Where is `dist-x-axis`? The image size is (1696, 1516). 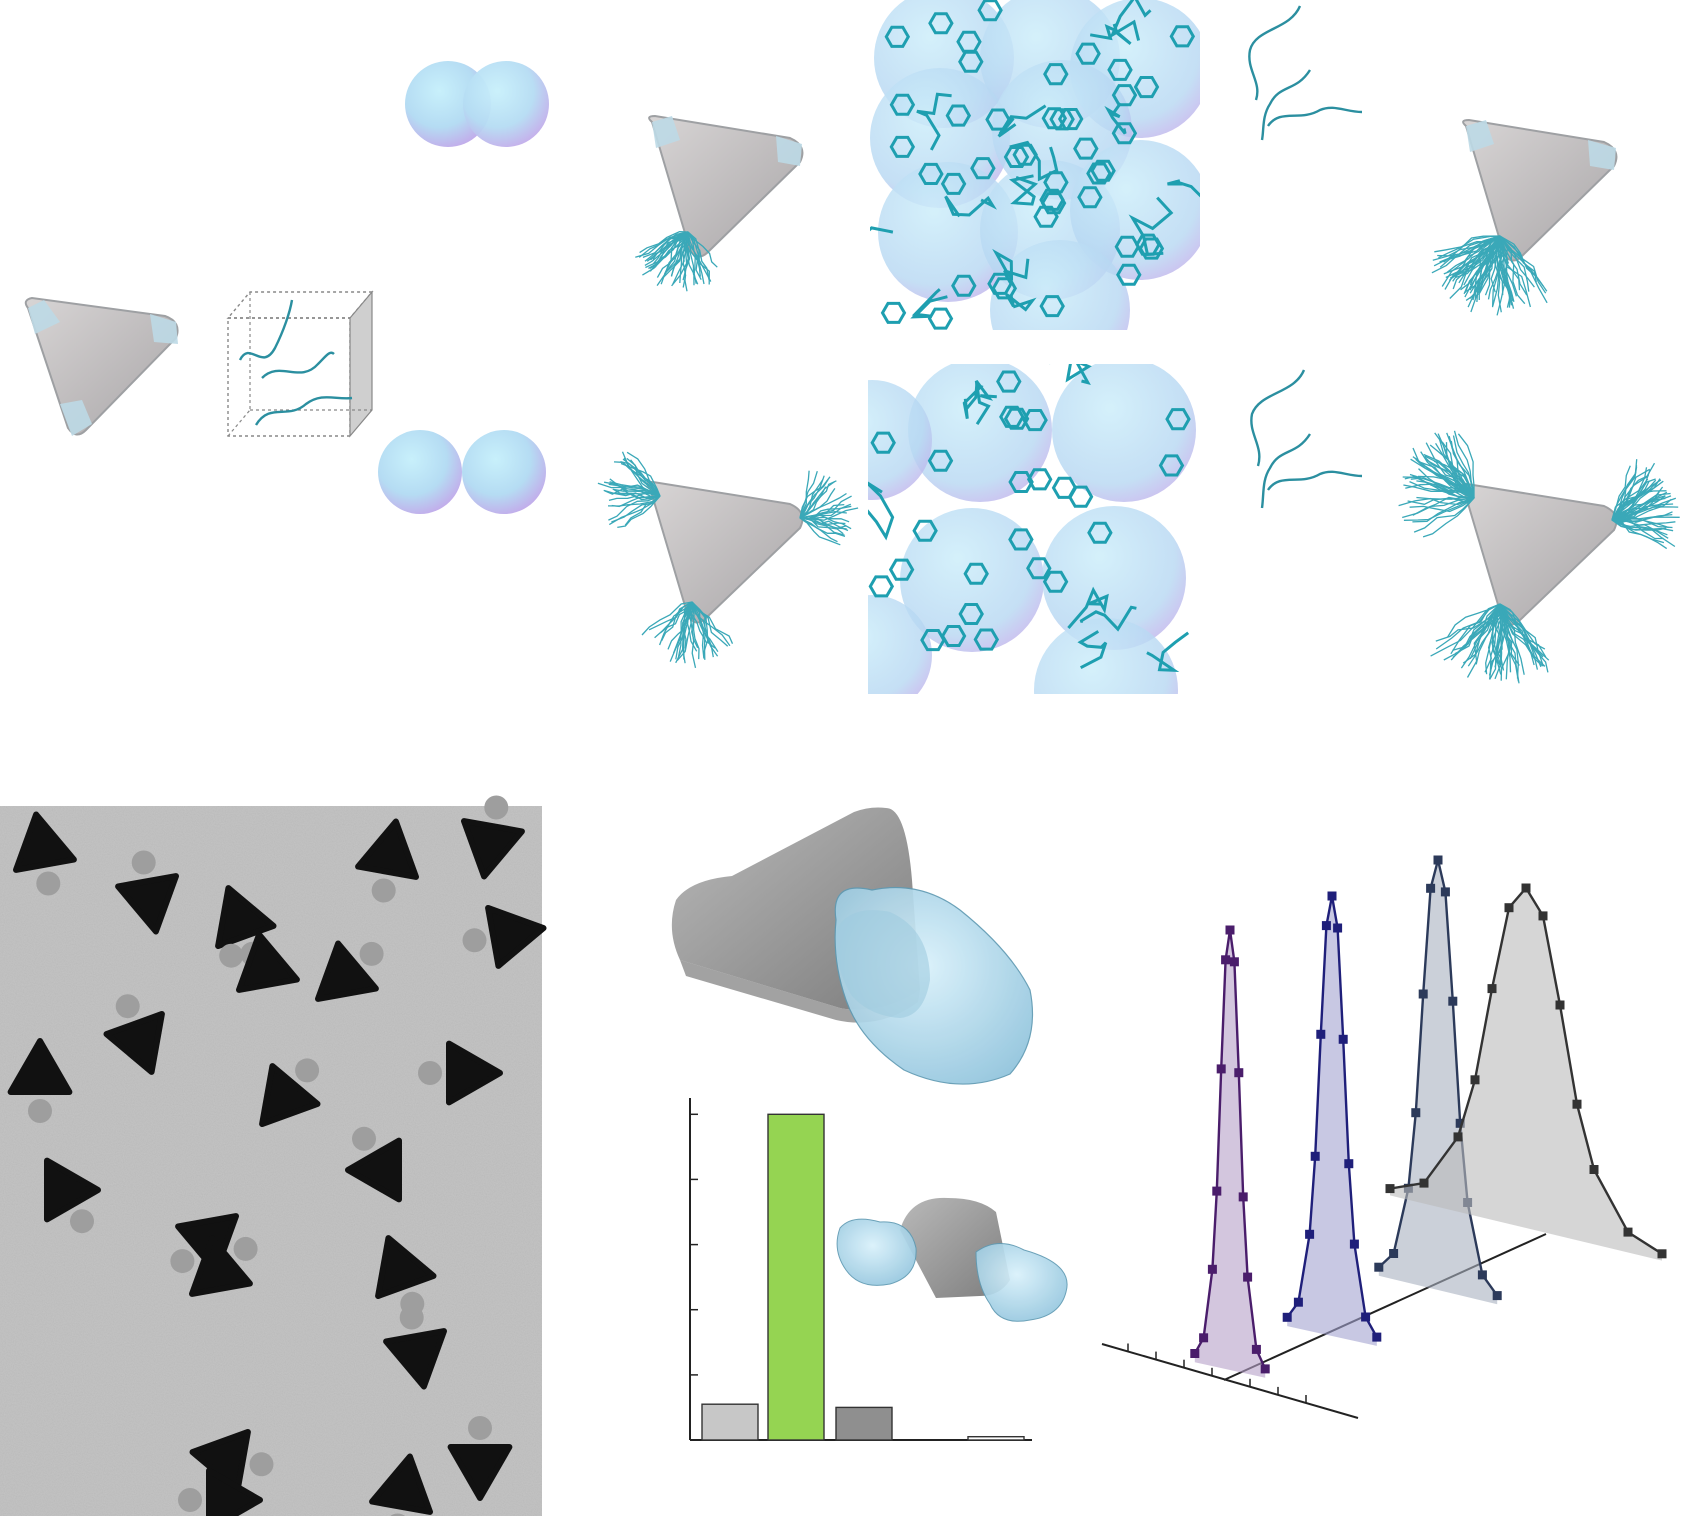 dist-x-axis is located at coordinates (1230, 1381).